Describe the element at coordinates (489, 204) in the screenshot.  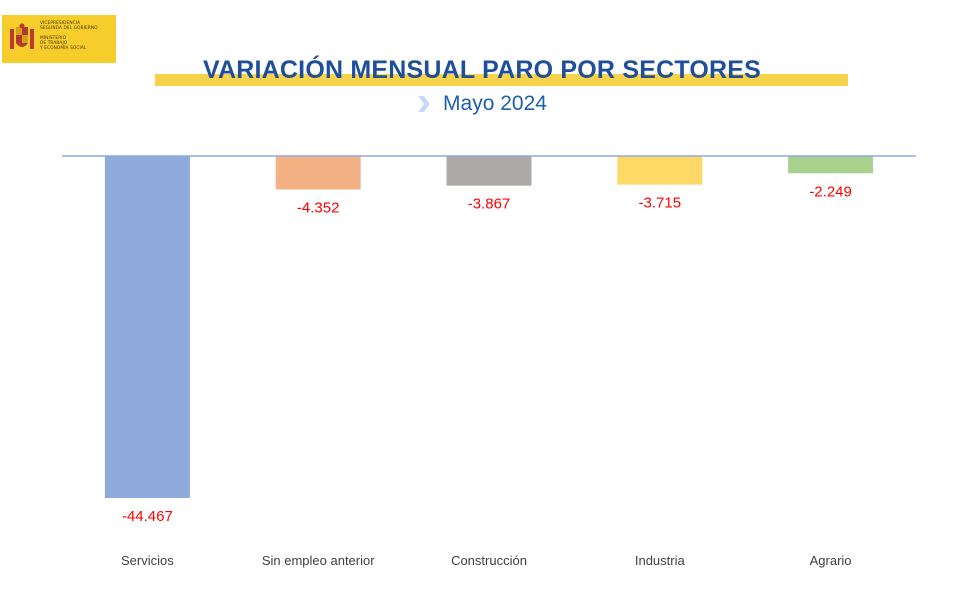
I see `data-label: -3.867` at that location.